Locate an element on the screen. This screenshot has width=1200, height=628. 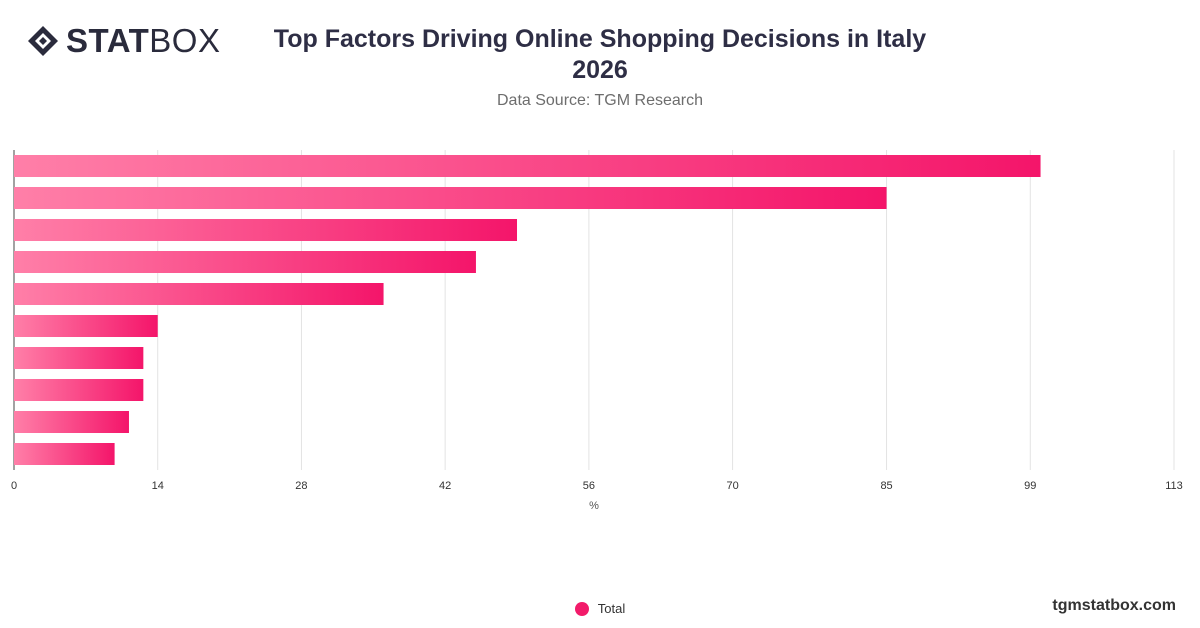
chart-title-line2: 2026 is located at coordinates (600, 70).